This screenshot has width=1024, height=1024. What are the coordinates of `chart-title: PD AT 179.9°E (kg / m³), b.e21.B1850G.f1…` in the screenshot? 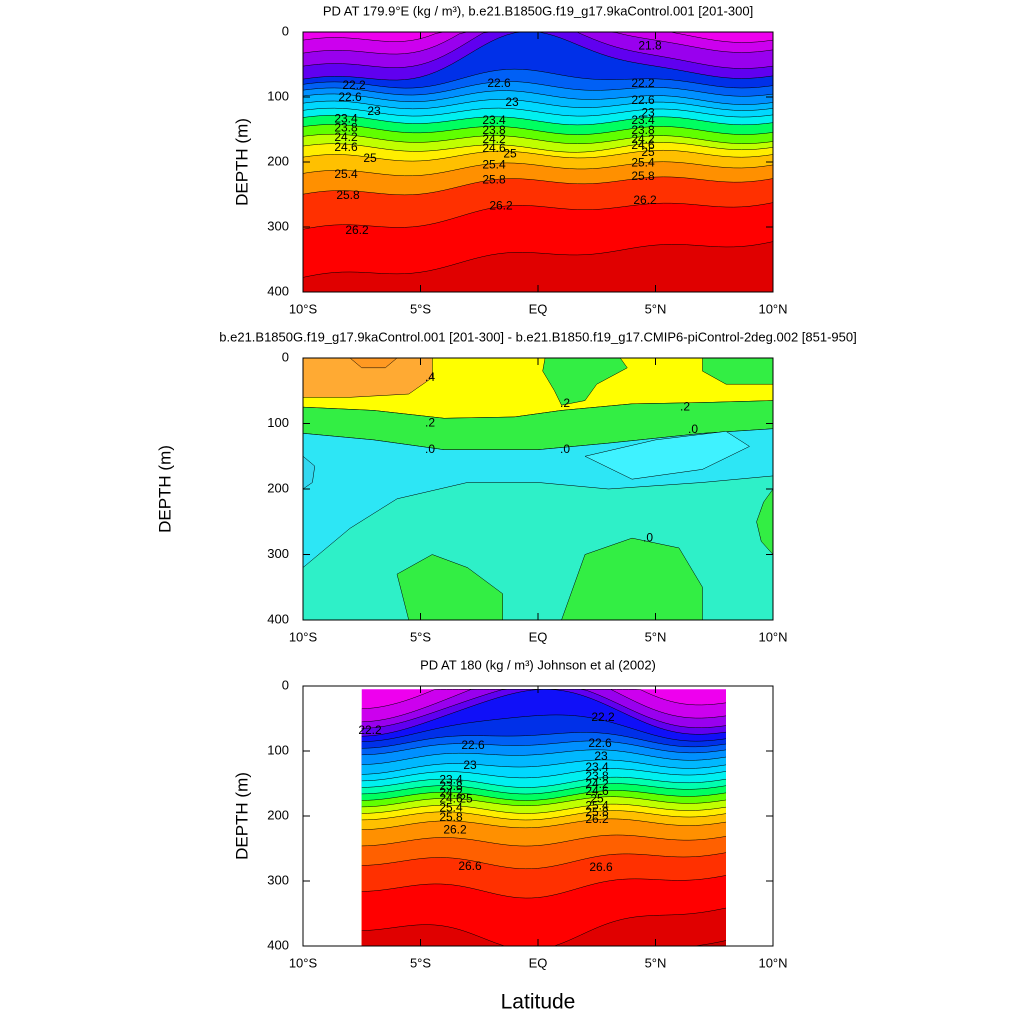 It's located at (538, 10).